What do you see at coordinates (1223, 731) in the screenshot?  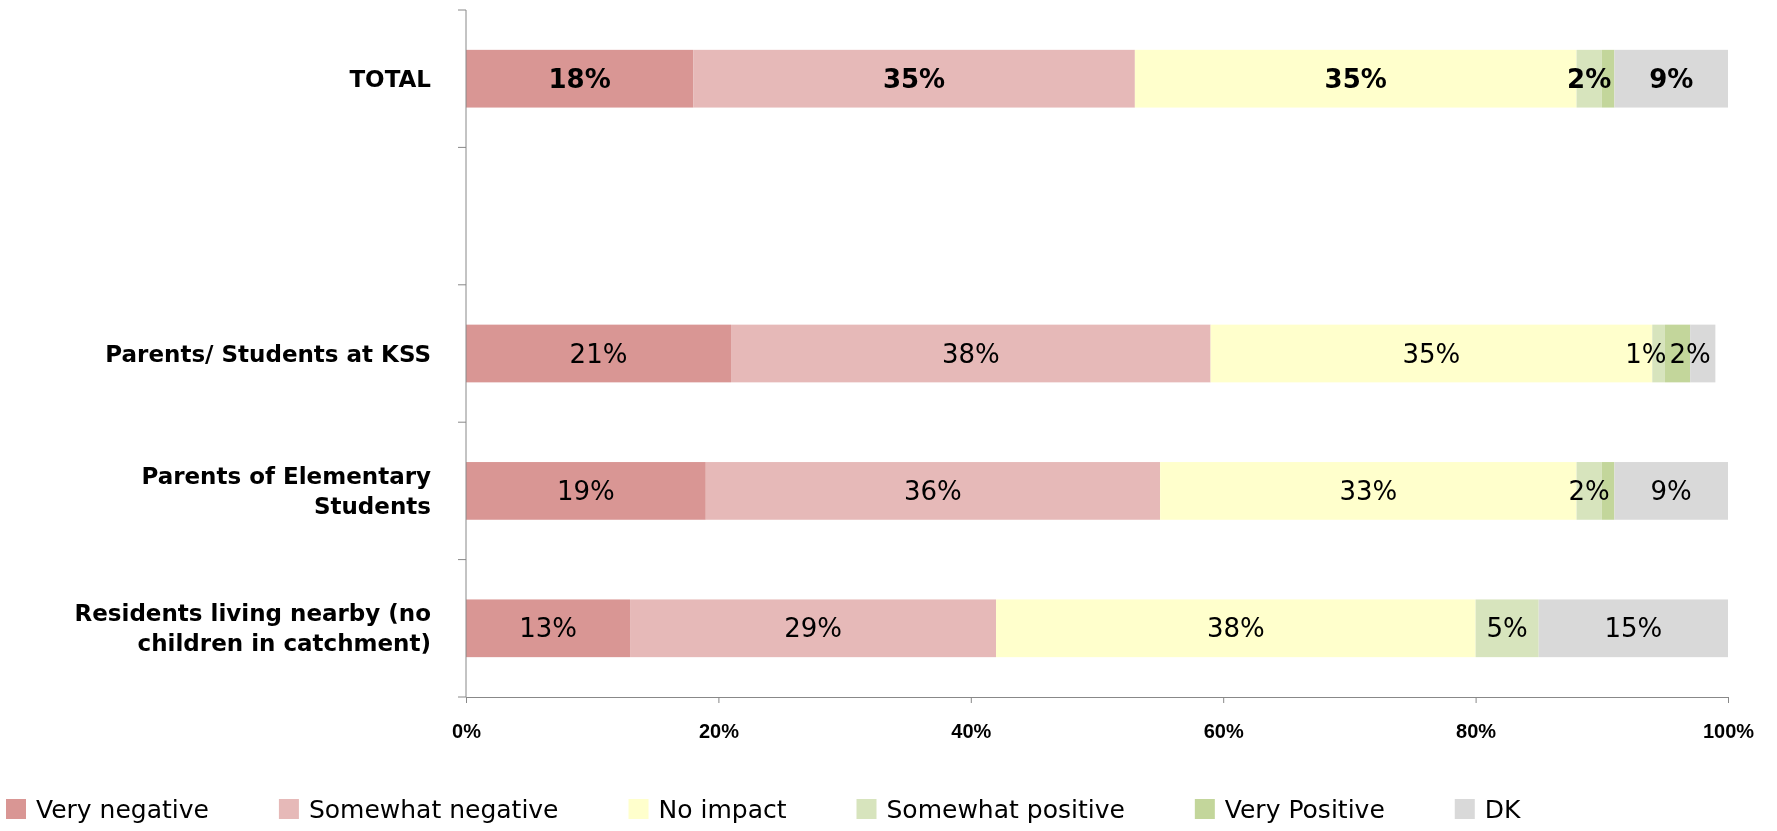 I see `x-tick-label: 60%` at bounding box center [1223, 731].